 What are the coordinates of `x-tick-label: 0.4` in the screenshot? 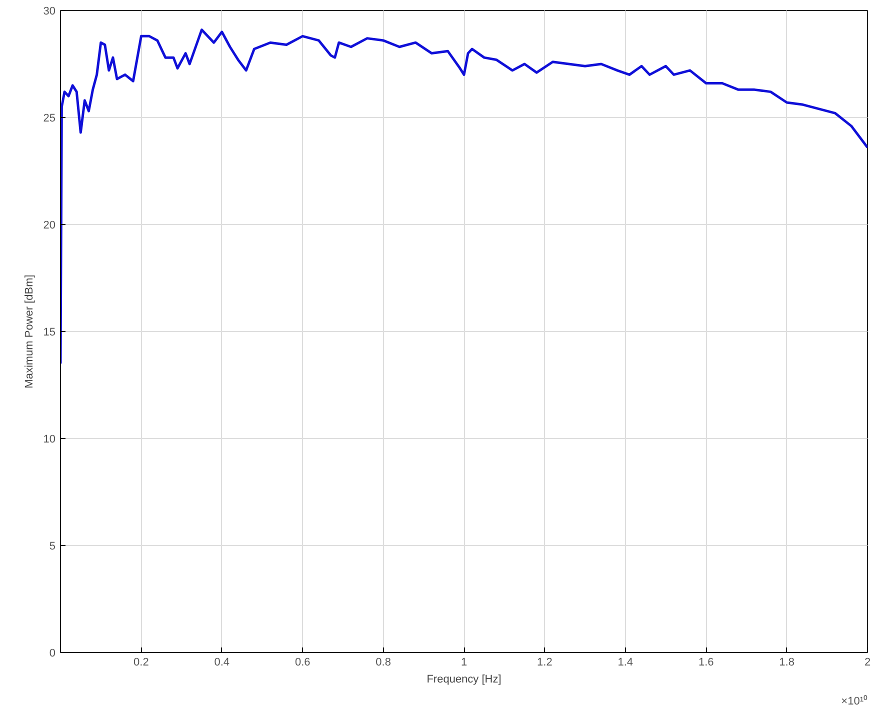 It's located at (222, 662).